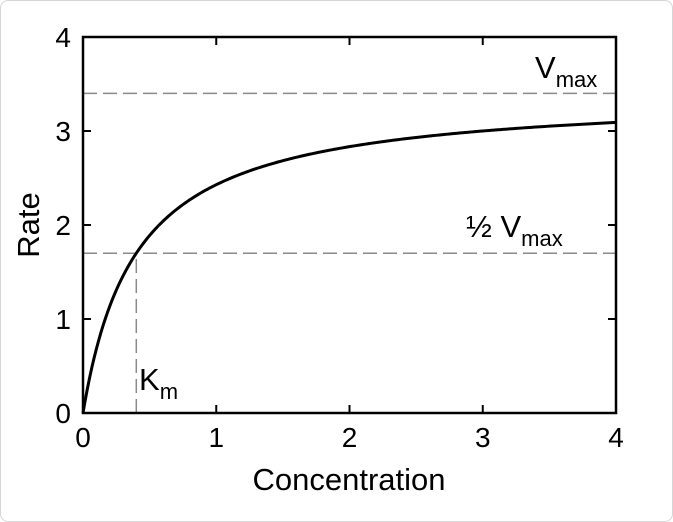 The width and height of the screenshot is (673, 522). I want to click on y-tick-label-4: 4, so click(63, 37).